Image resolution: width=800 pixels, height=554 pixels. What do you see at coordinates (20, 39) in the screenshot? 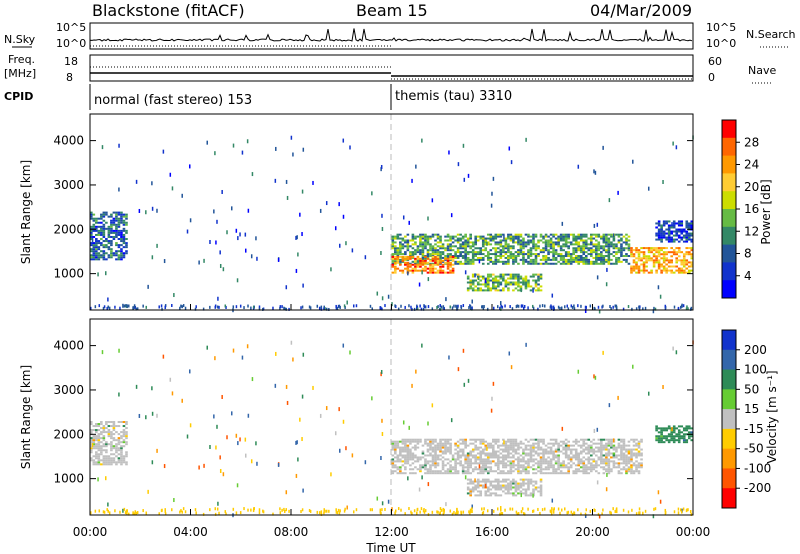
I see `nsky-label: N.Sky` at bounding box center [20, 39].